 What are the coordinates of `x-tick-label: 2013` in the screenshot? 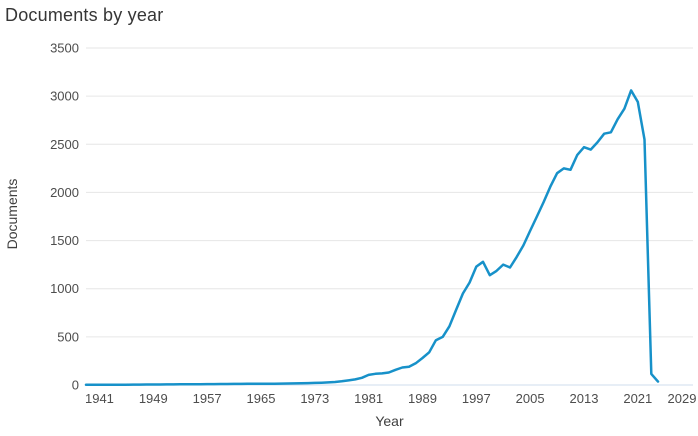 It's located at (584, 398).